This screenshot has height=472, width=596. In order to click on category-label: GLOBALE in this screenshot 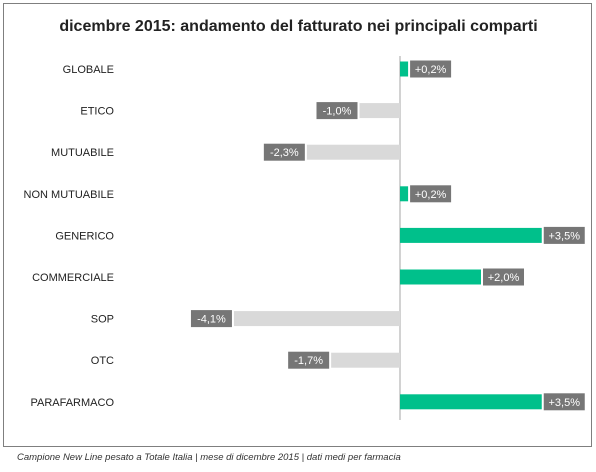, I will do `click(88, 70)`.